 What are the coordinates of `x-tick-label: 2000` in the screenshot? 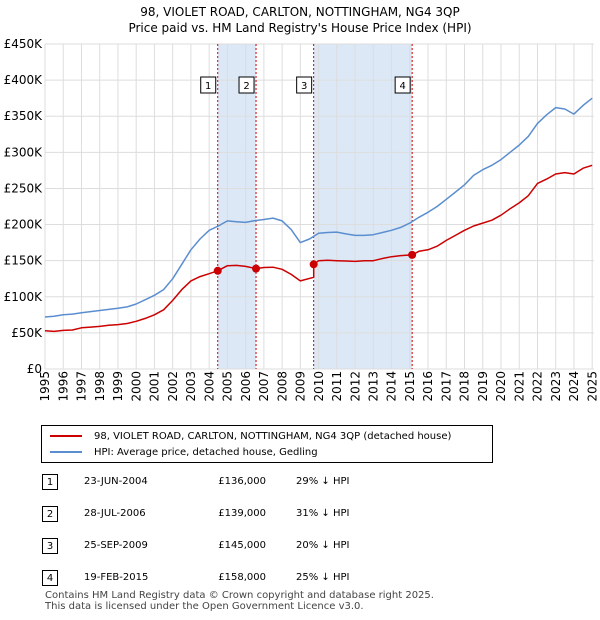 It's located at (136, 386).